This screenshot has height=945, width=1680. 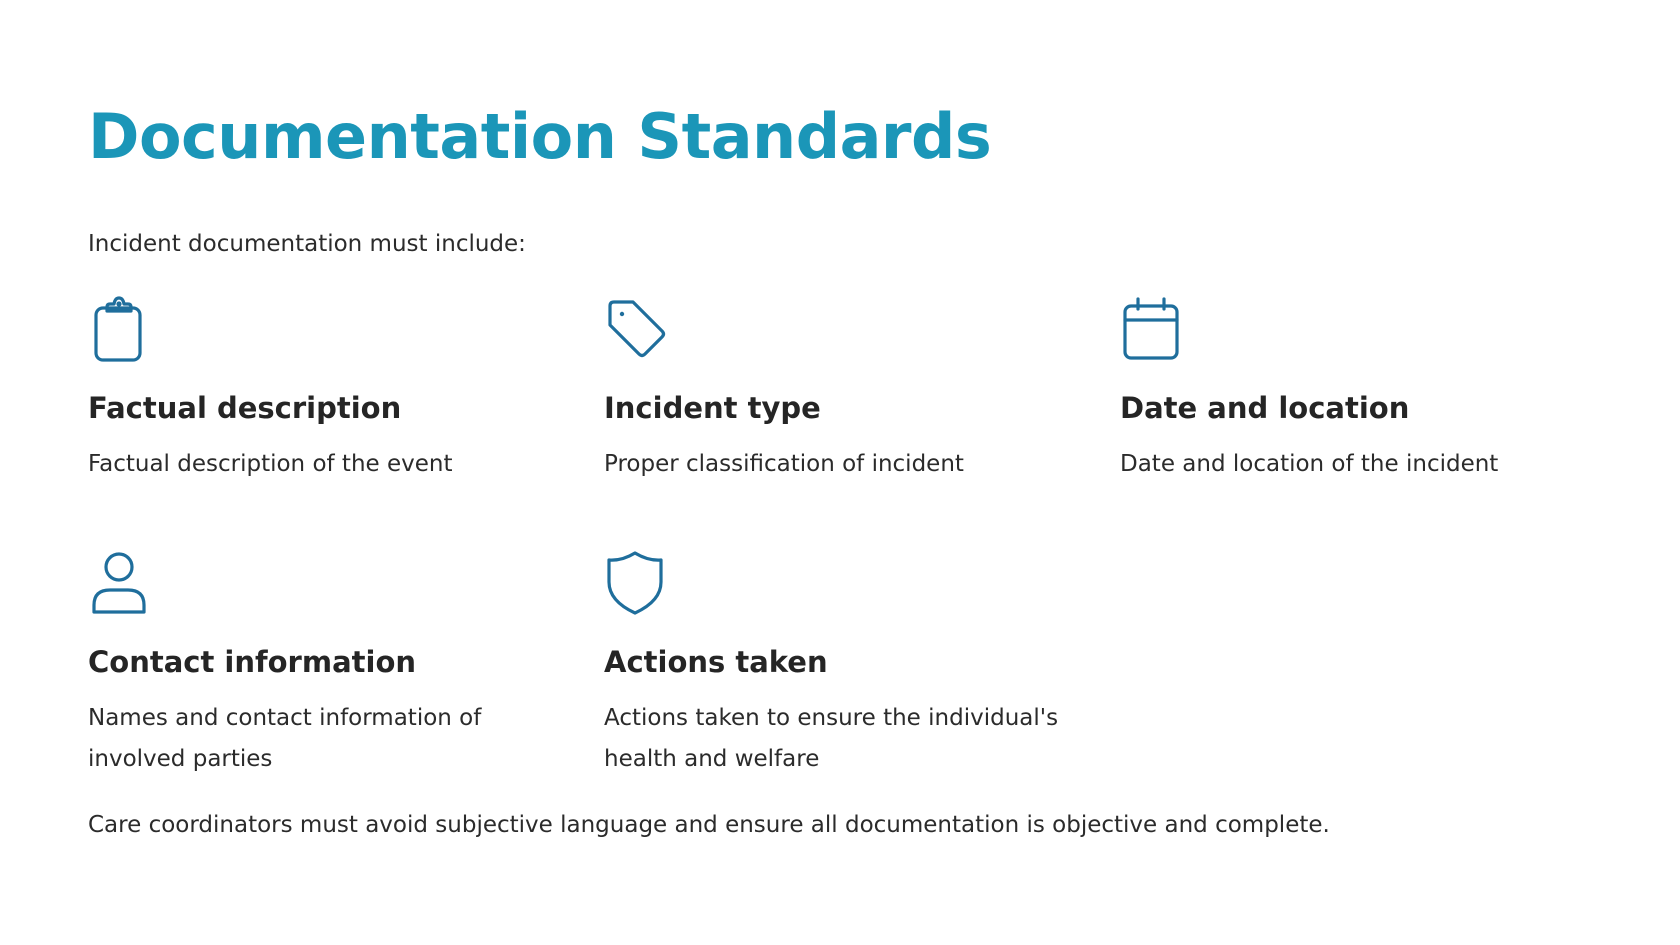 What do you see at coordinates (540, 136) in the screenshot?
I see `page-title: Documentation Standards` at bounding box center [540, 136].